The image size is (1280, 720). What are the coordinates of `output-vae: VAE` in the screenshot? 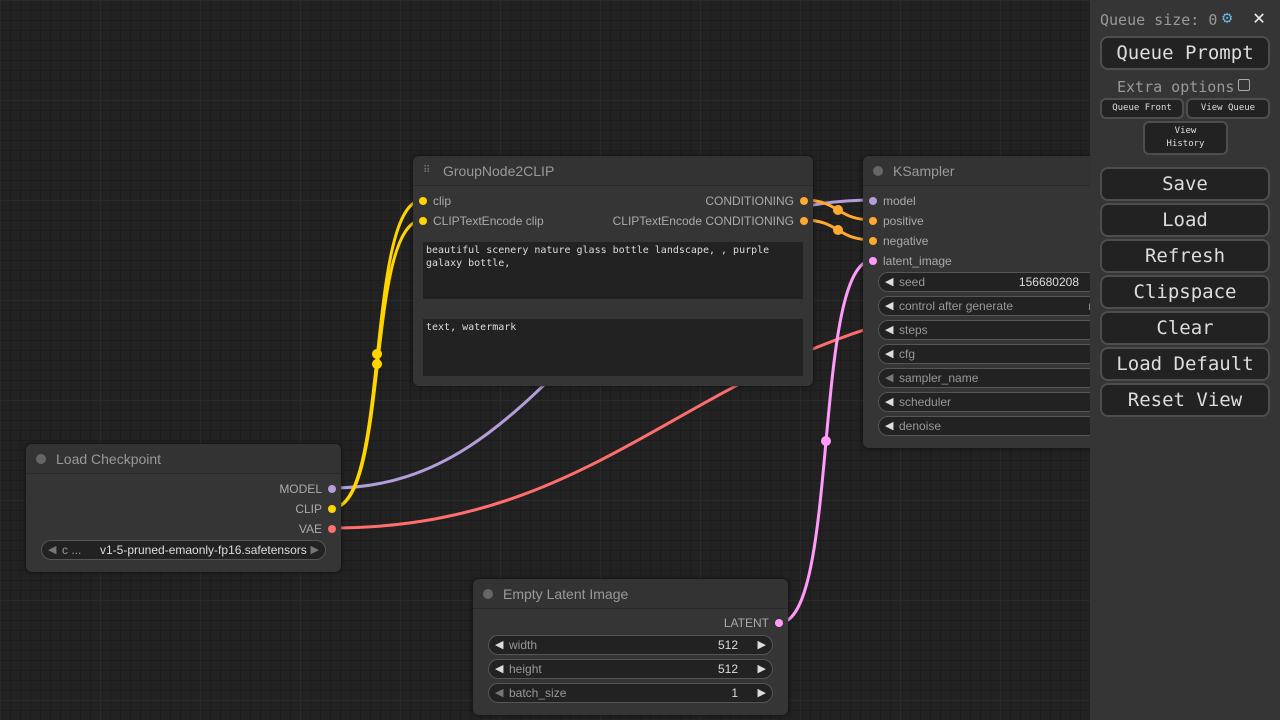 It's located at (317, 529).